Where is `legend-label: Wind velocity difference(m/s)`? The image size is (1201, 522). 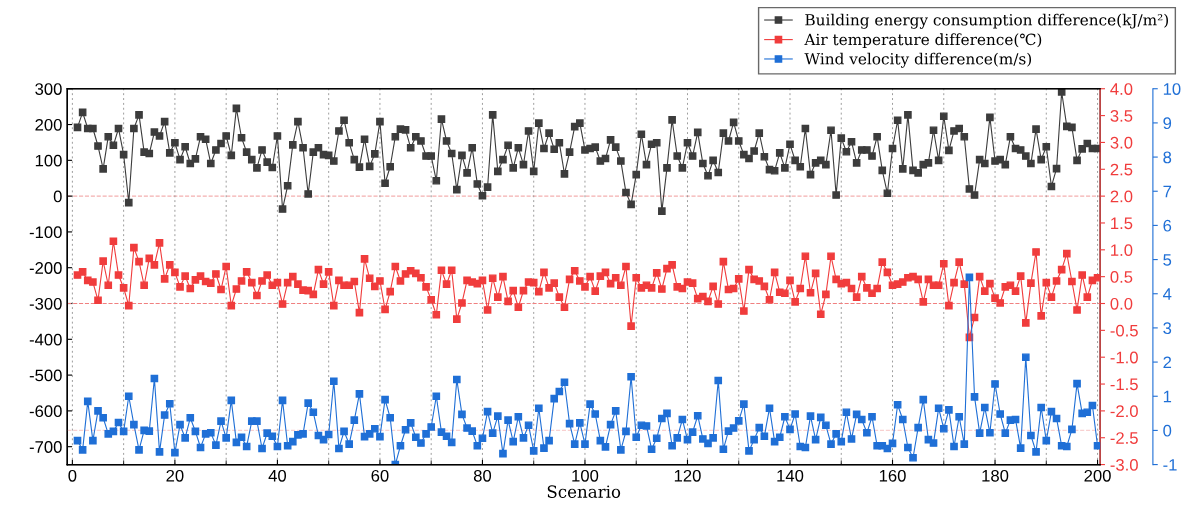
legend-label: Wind velocity difference(m/s) is located at coordinates (918, 60).